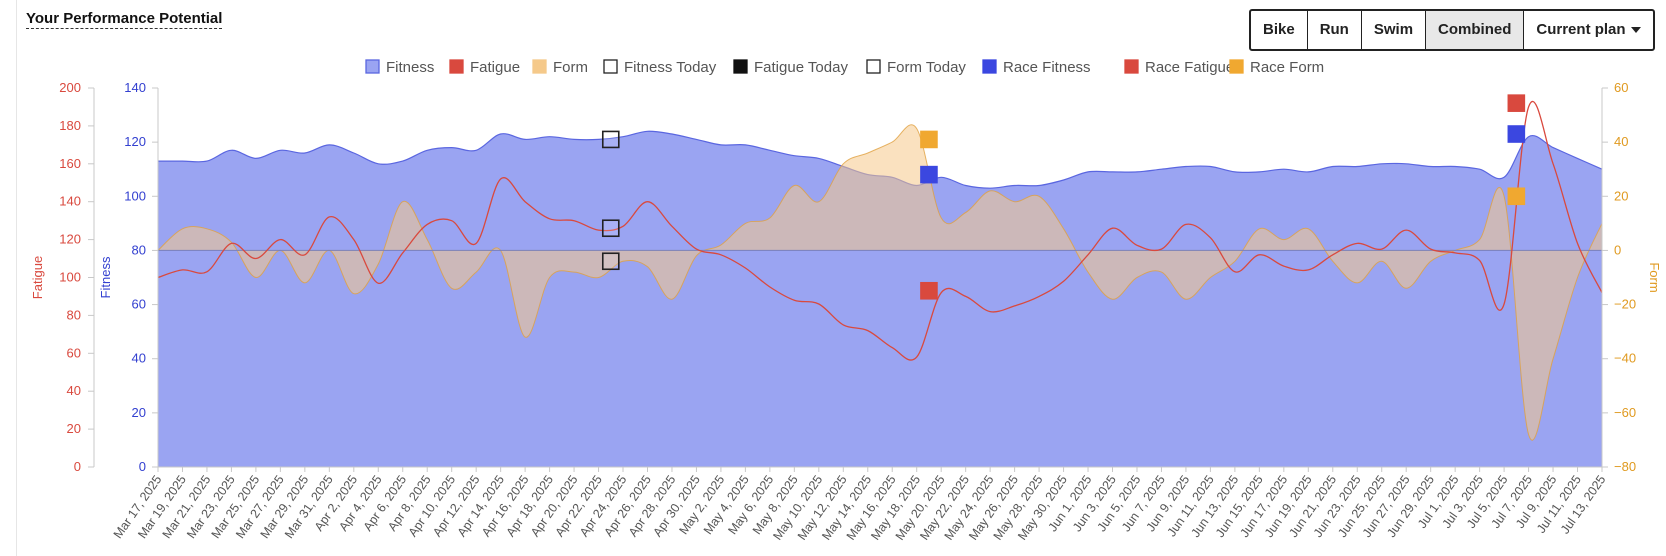 The height and width of the screenshot is (556, 1666). Describe the element at coordinates (70, 239) in the screenshot. I see `fatigue-tick-label: 120` at that location.